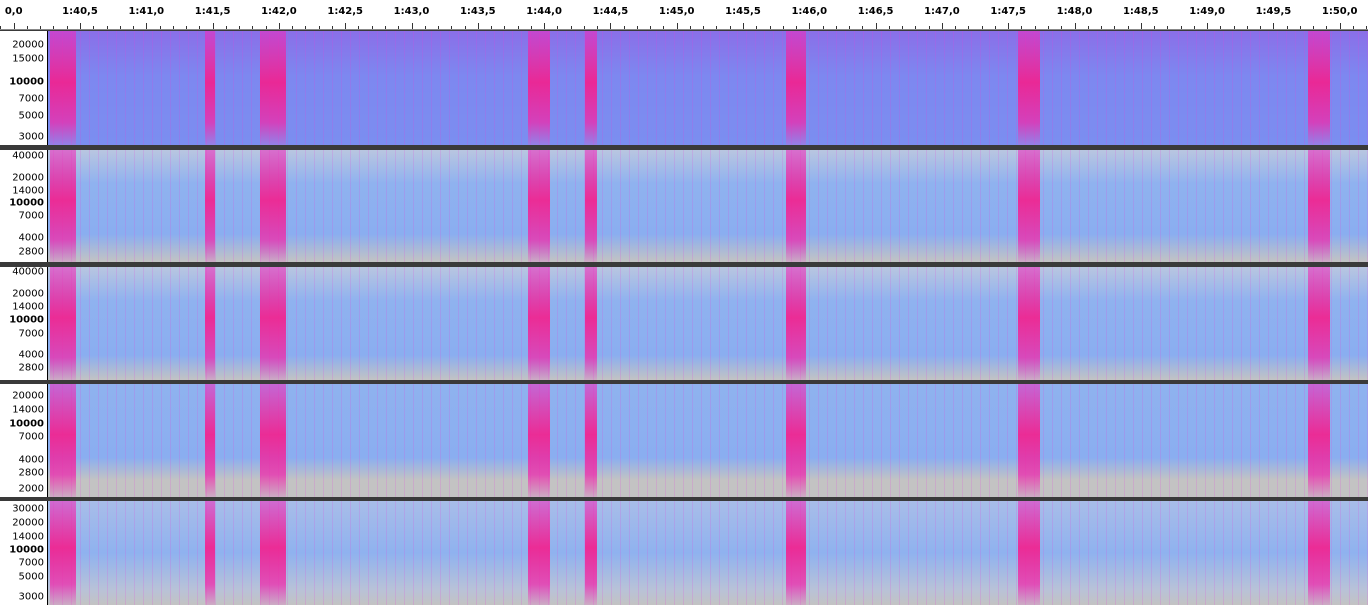 Image resolution: width=1368 pixels, height=605 pixels. Describe the element at coordinates (24, 440) in the screenshot. I see `frequency-scale: 20000 14000 10000 7000 4000 2800 2000` at that location.